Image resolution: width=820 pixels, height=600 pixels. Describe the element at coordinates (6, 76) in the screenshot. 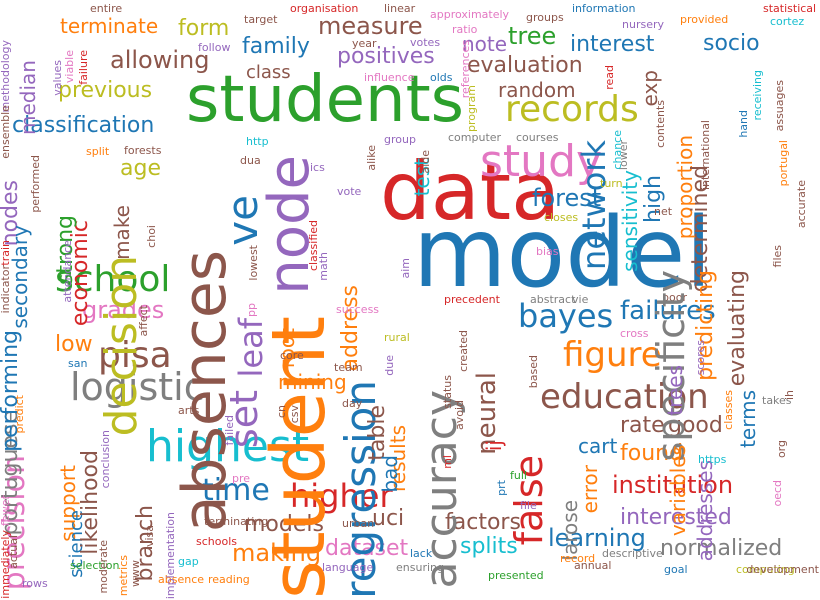

I see `cloud-word: methodology` at that location.